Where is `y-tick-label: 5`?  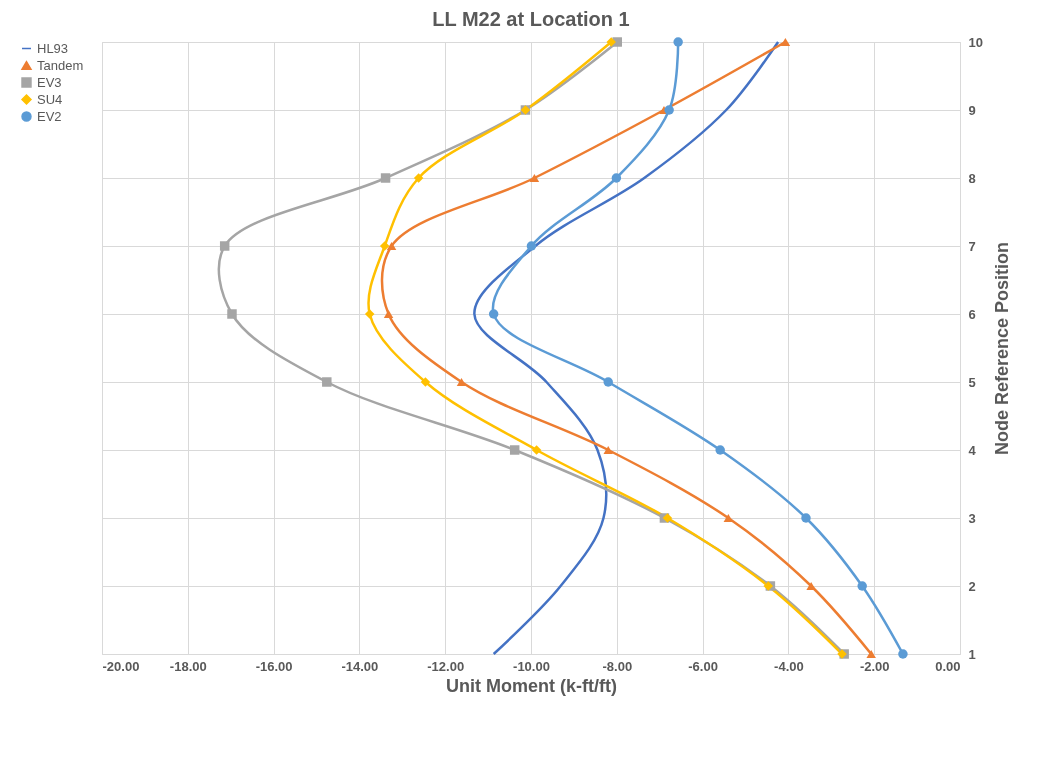
y-tick-label: 5 is located at coordinates (972, 382).